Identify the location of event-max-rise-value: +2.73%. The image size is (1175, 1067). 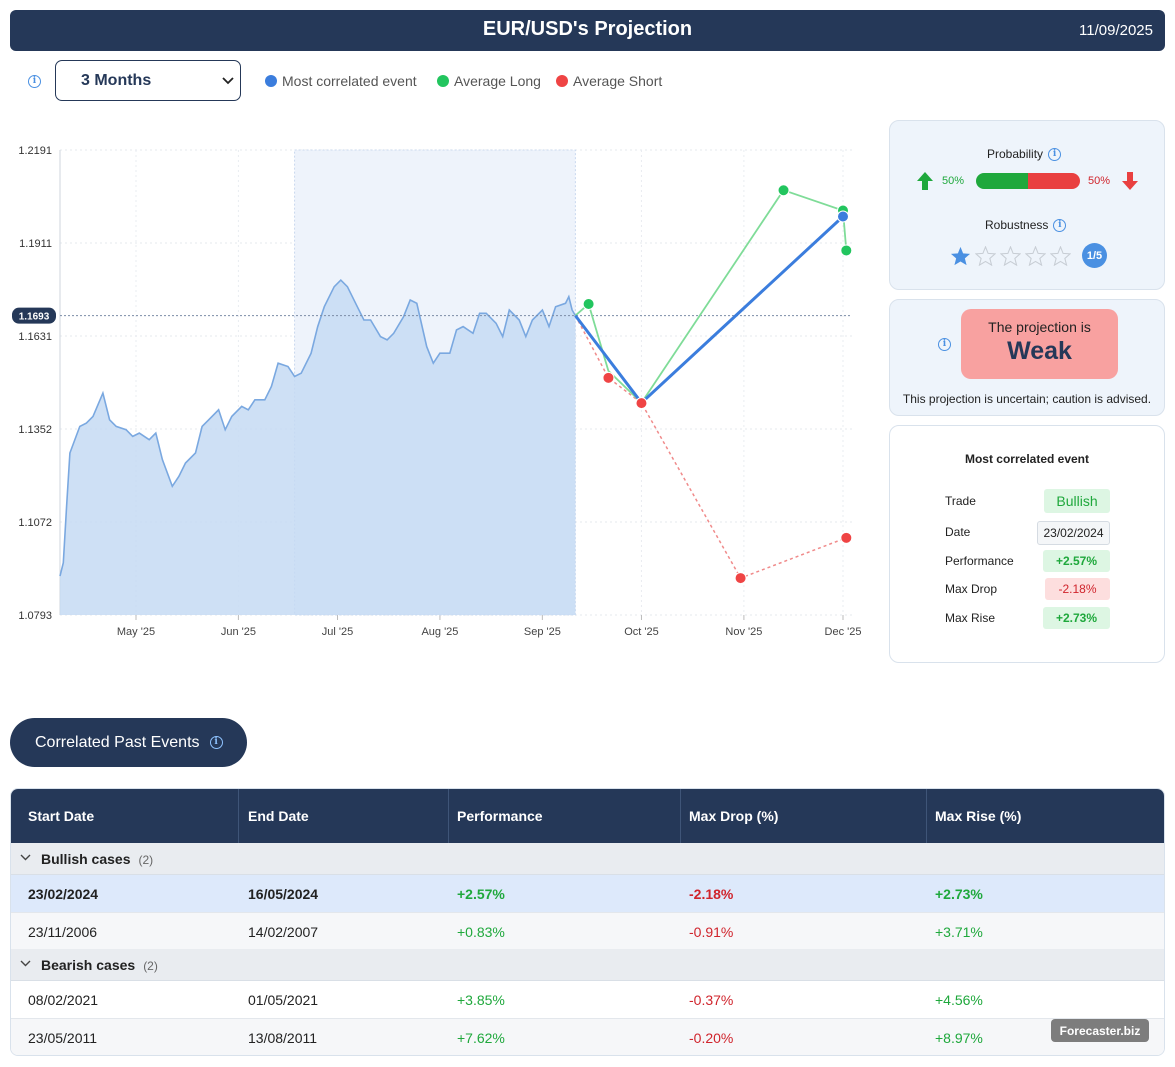
(1076, 618).